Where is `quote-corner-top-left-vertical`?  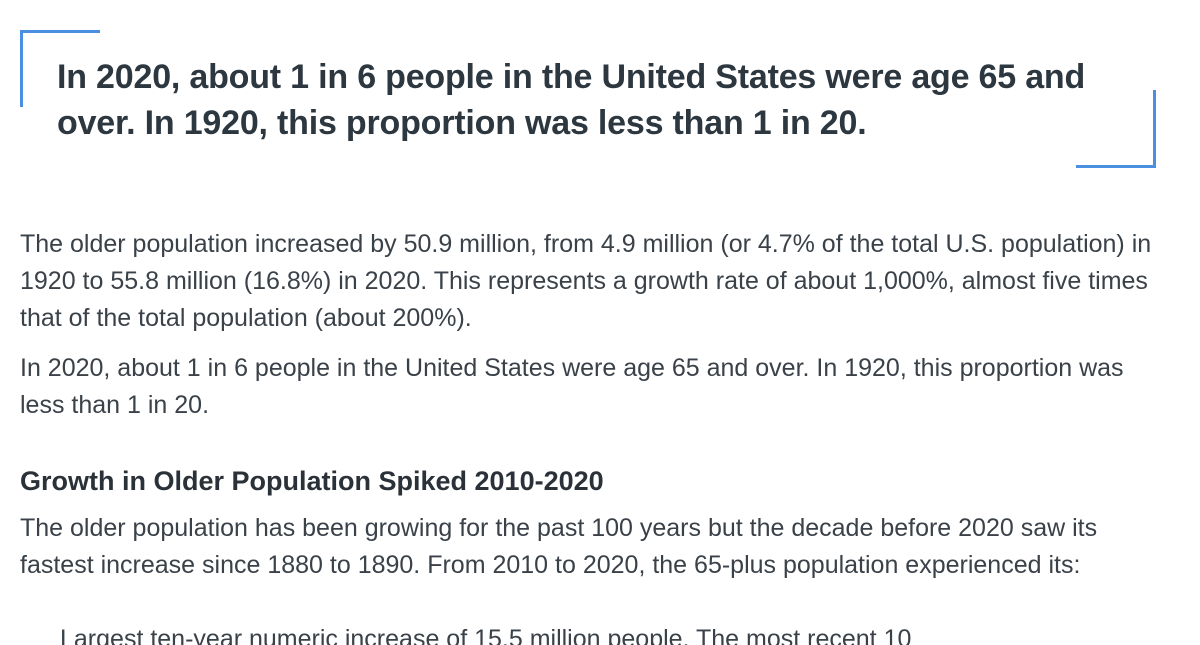 quote-corner-top-left-vertical is located at coordinates (21, 68).